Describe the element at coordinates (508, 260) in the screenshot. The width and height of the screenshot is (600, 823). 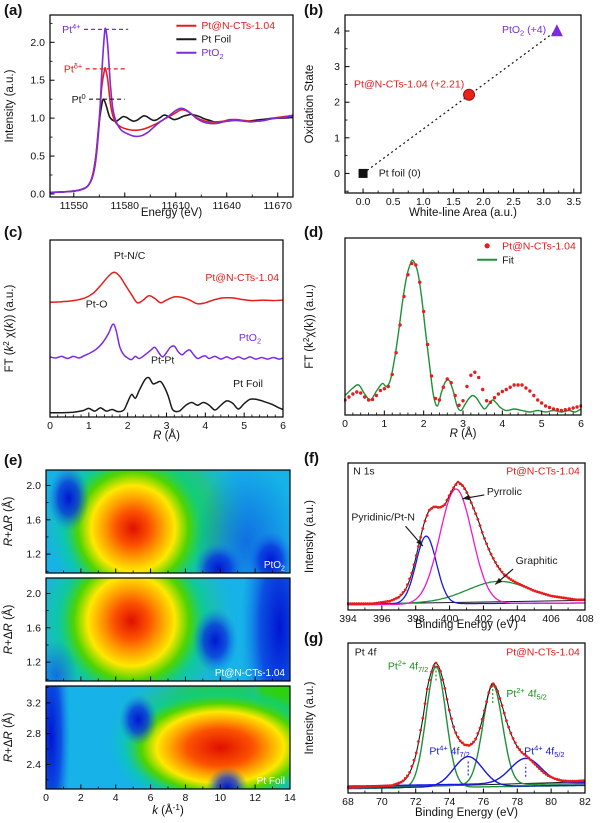
I see `svg-text: Fit` at that location.